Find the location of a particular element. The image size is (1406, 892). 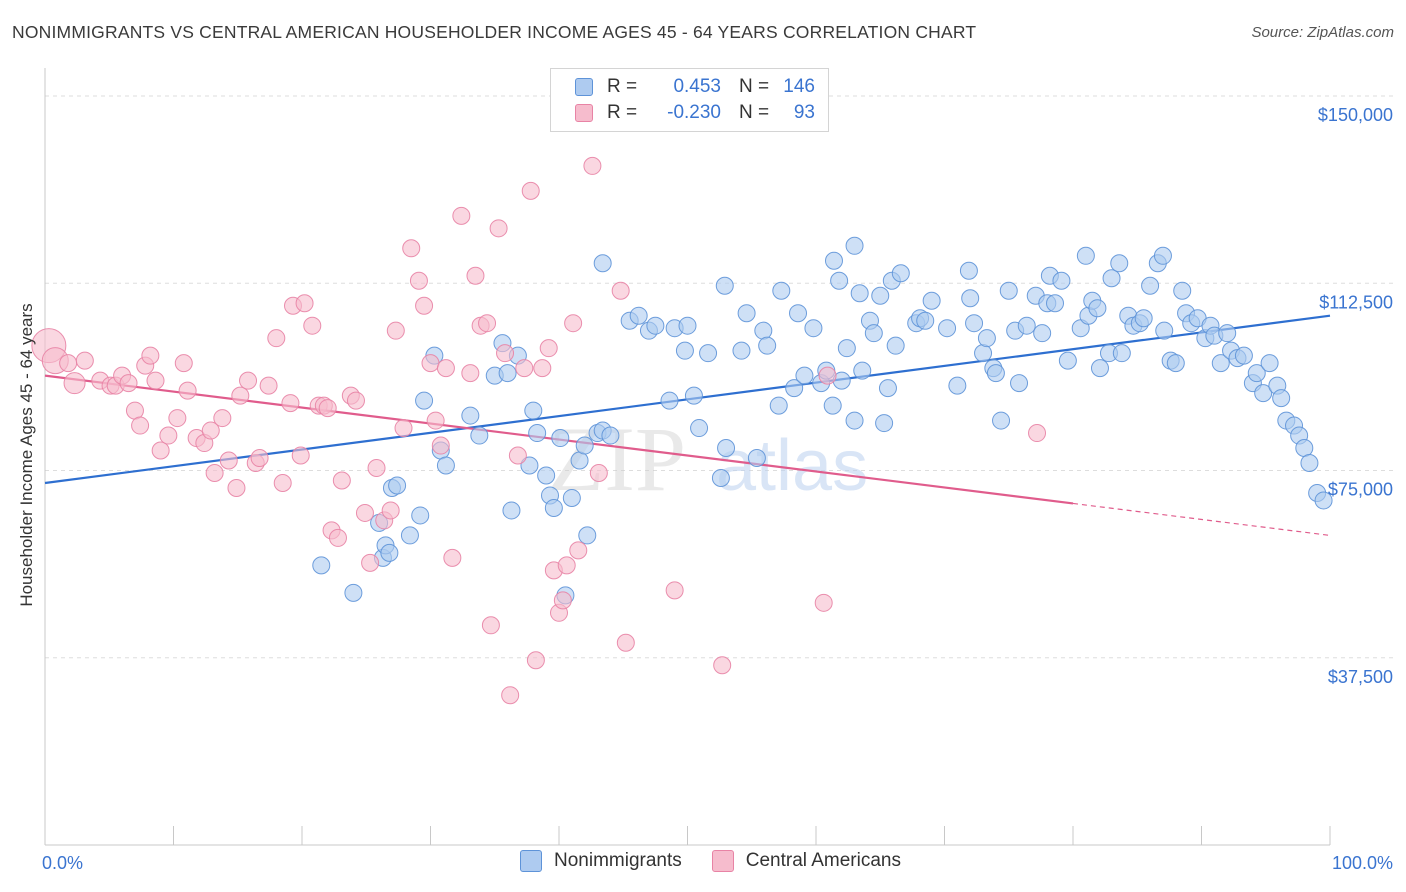

legend-r-label: R = is located at coordinates (622, 112).